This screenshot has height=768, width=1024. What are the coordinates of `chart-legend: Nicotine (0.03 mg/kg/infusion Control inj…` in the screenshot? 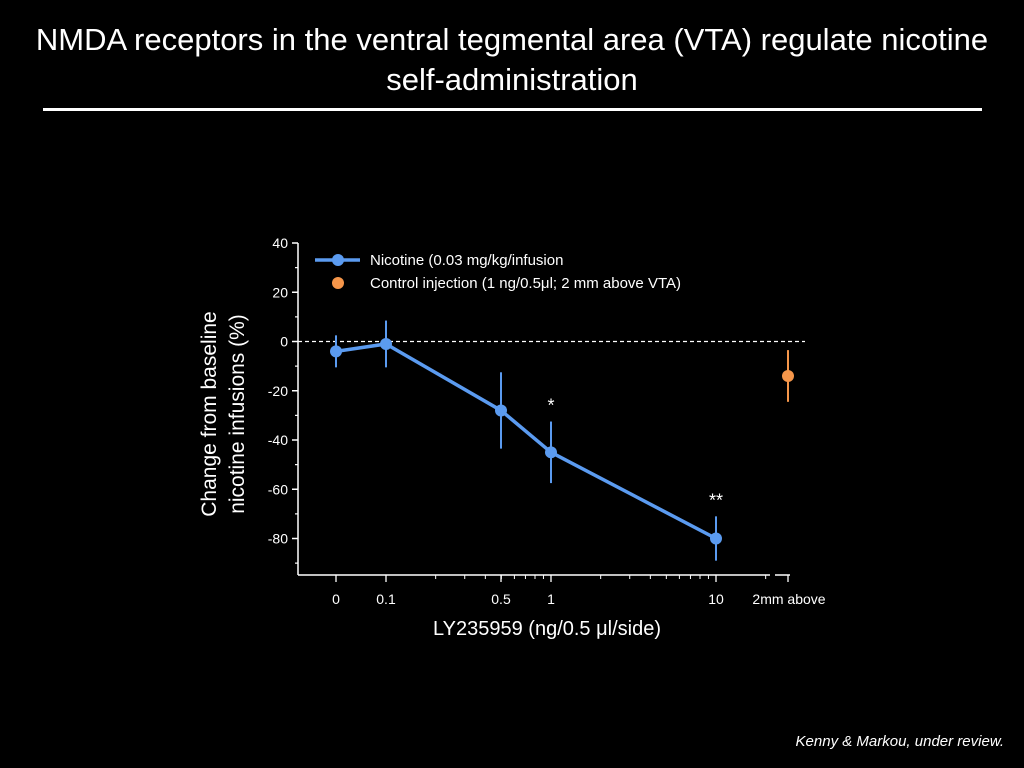 It's located at (498, 272).